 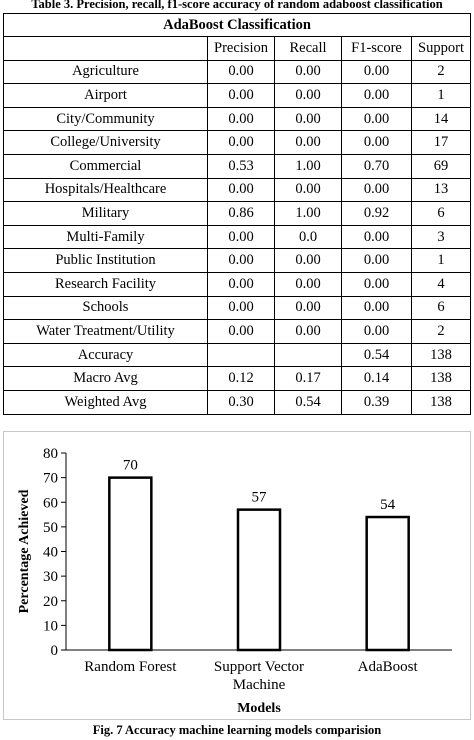 What do you see at coordinates (50, 602) in the screenshot?
I see `y-tick-label: 20` at bounding box center [50, 602].